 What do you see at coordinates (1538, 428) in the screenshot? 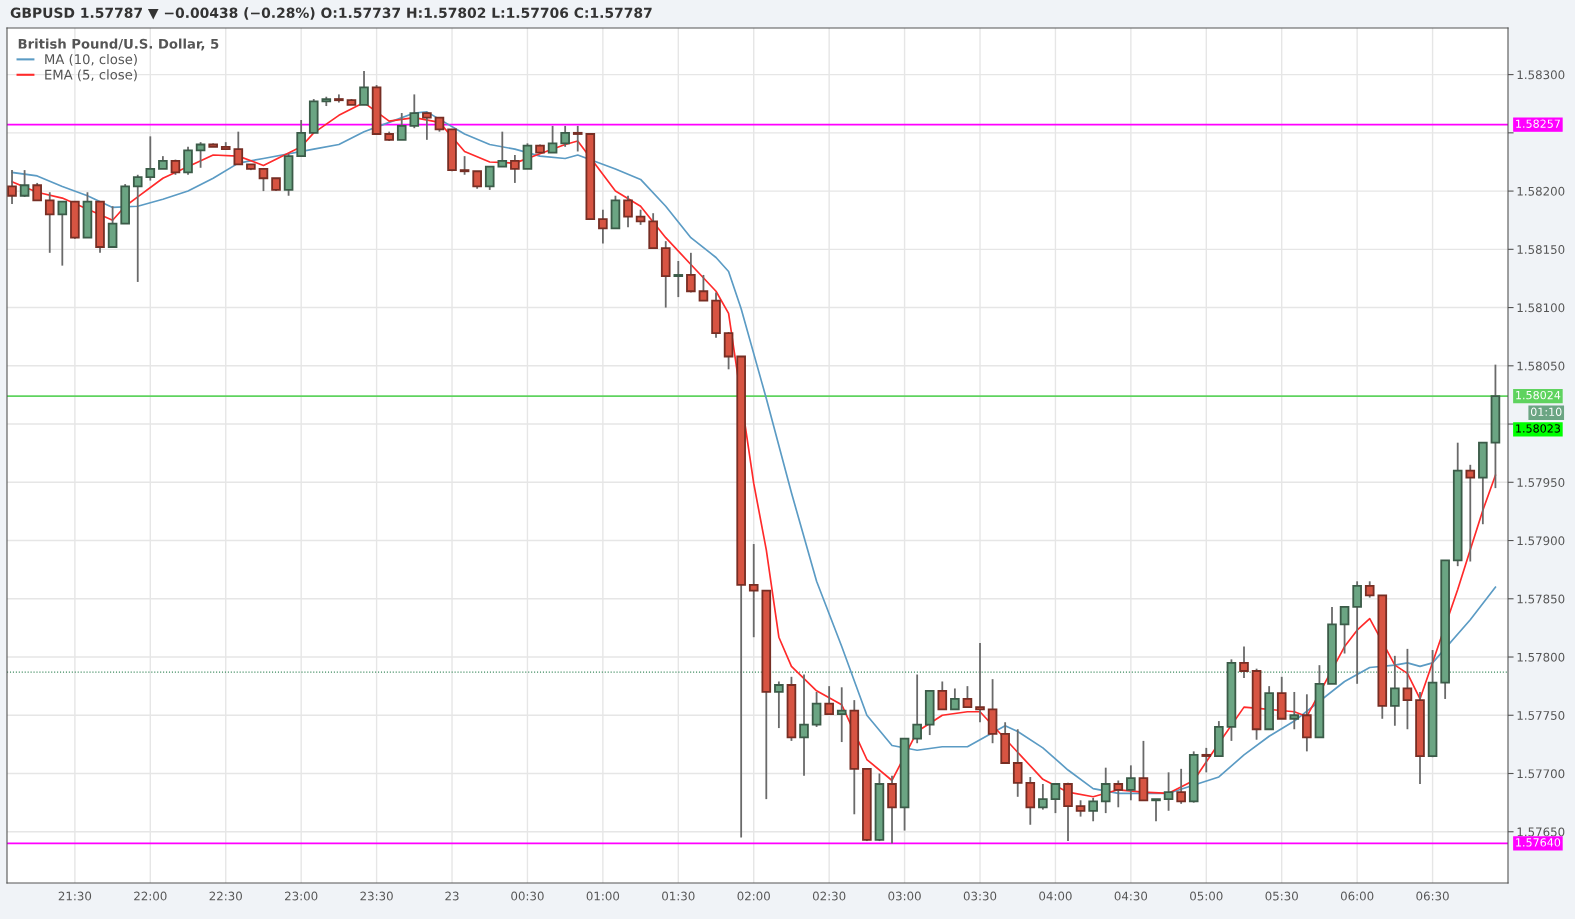
I see `text: 1.58023` at bounding box center [1538, 428].